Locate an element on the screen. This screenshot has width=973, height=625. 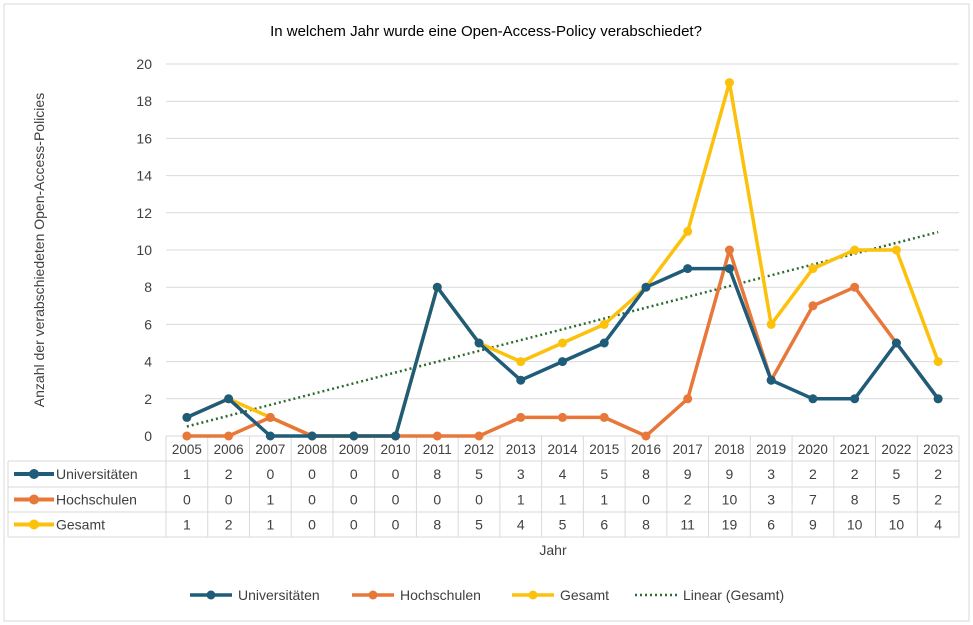
y-tick-label: 2 is located at coordinates (148, 399).